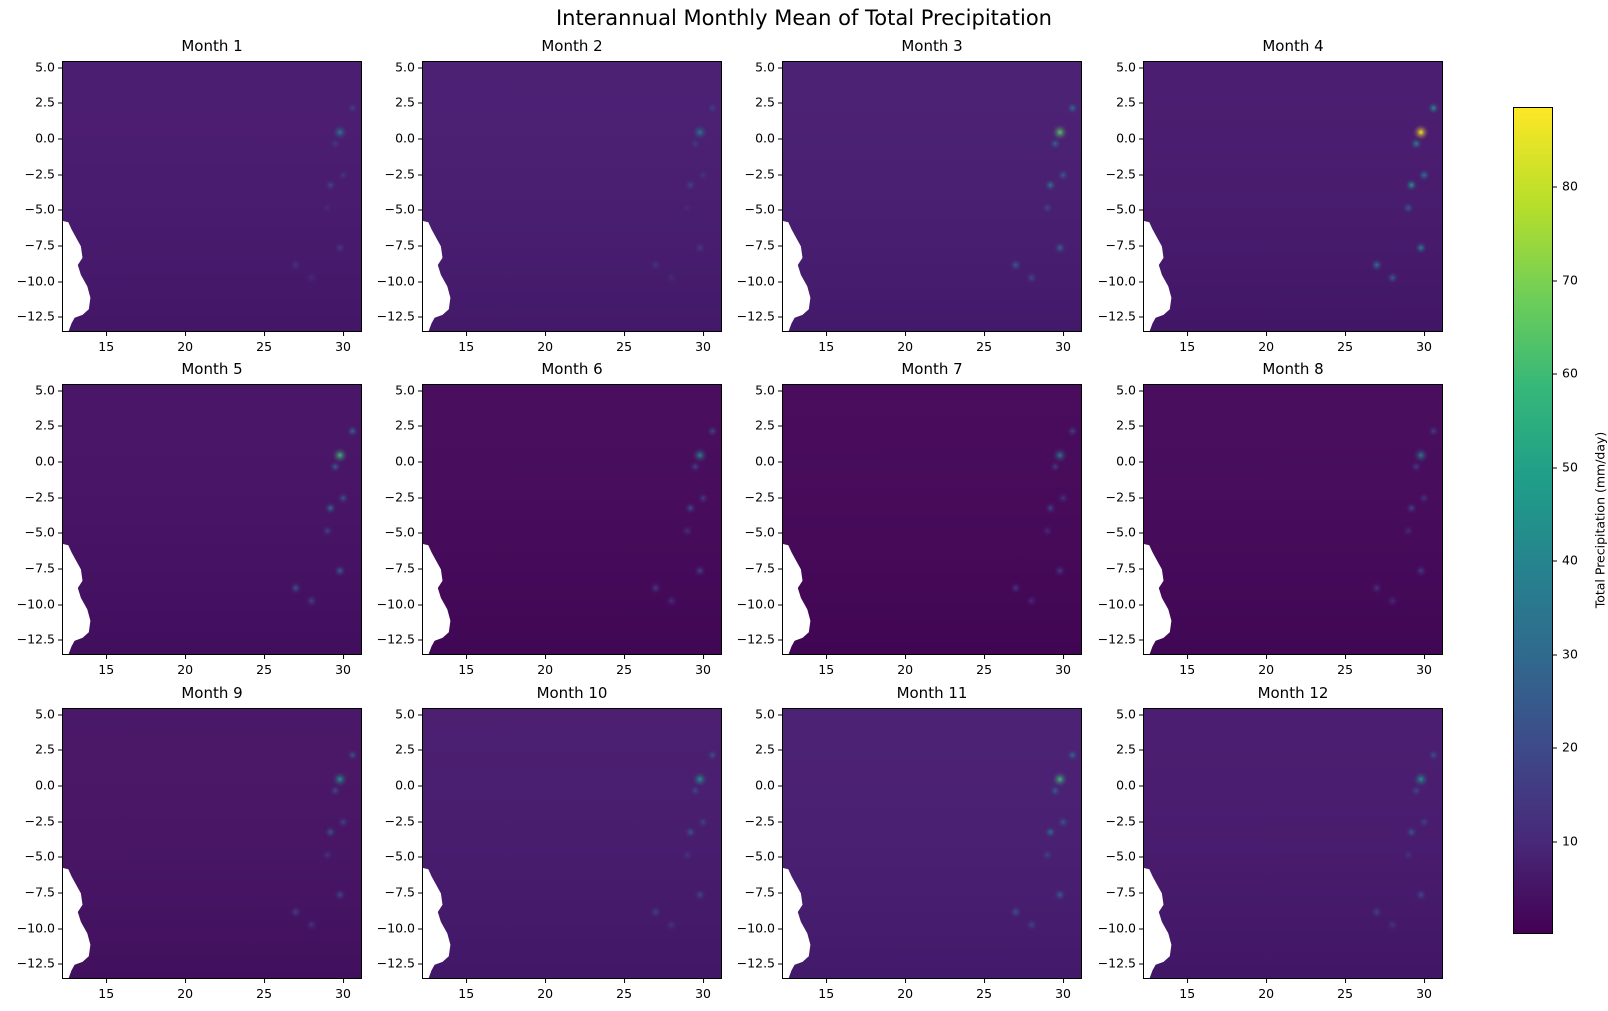 This screenshot has height=1011, width=1608. Describe the element at coordinates (1565, 186) in the screenshot. I see `colorbar-tick-label: 80` at that location.